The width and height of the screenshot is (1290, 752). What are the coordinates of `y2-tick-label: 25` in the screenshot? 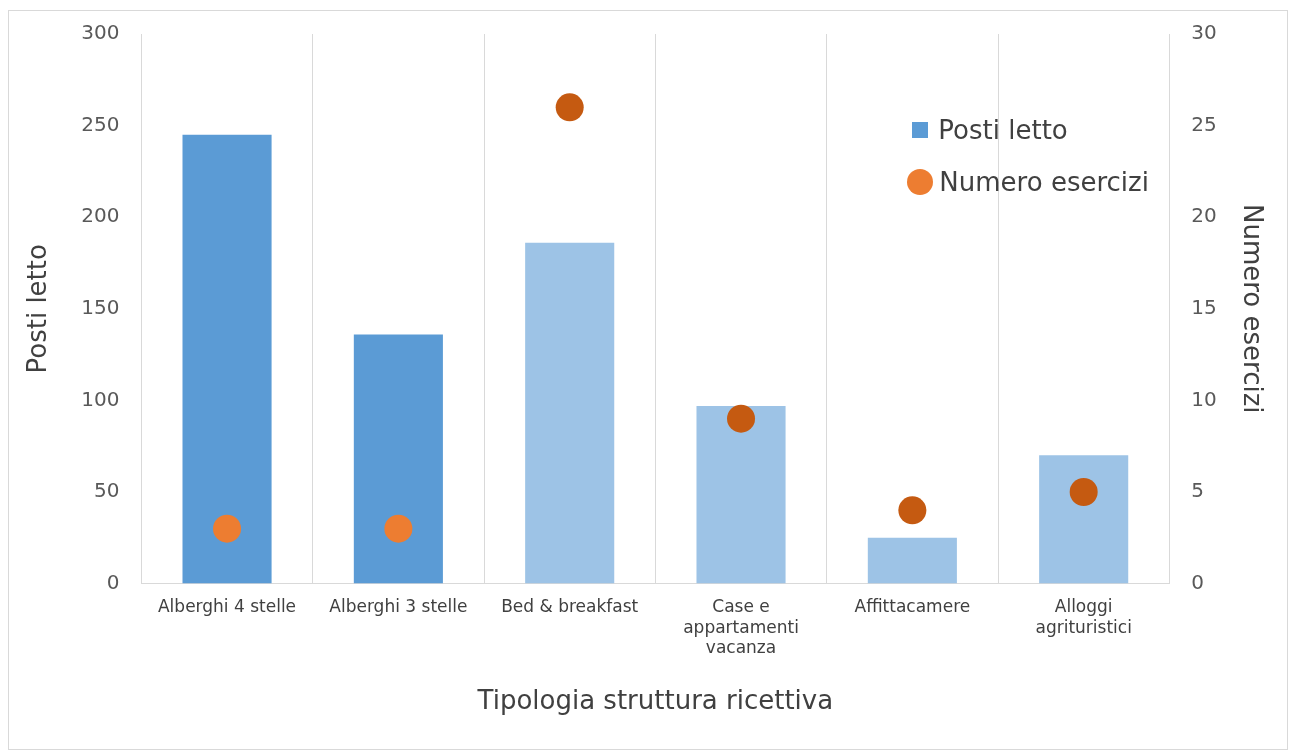 It's located at (1204, 123).